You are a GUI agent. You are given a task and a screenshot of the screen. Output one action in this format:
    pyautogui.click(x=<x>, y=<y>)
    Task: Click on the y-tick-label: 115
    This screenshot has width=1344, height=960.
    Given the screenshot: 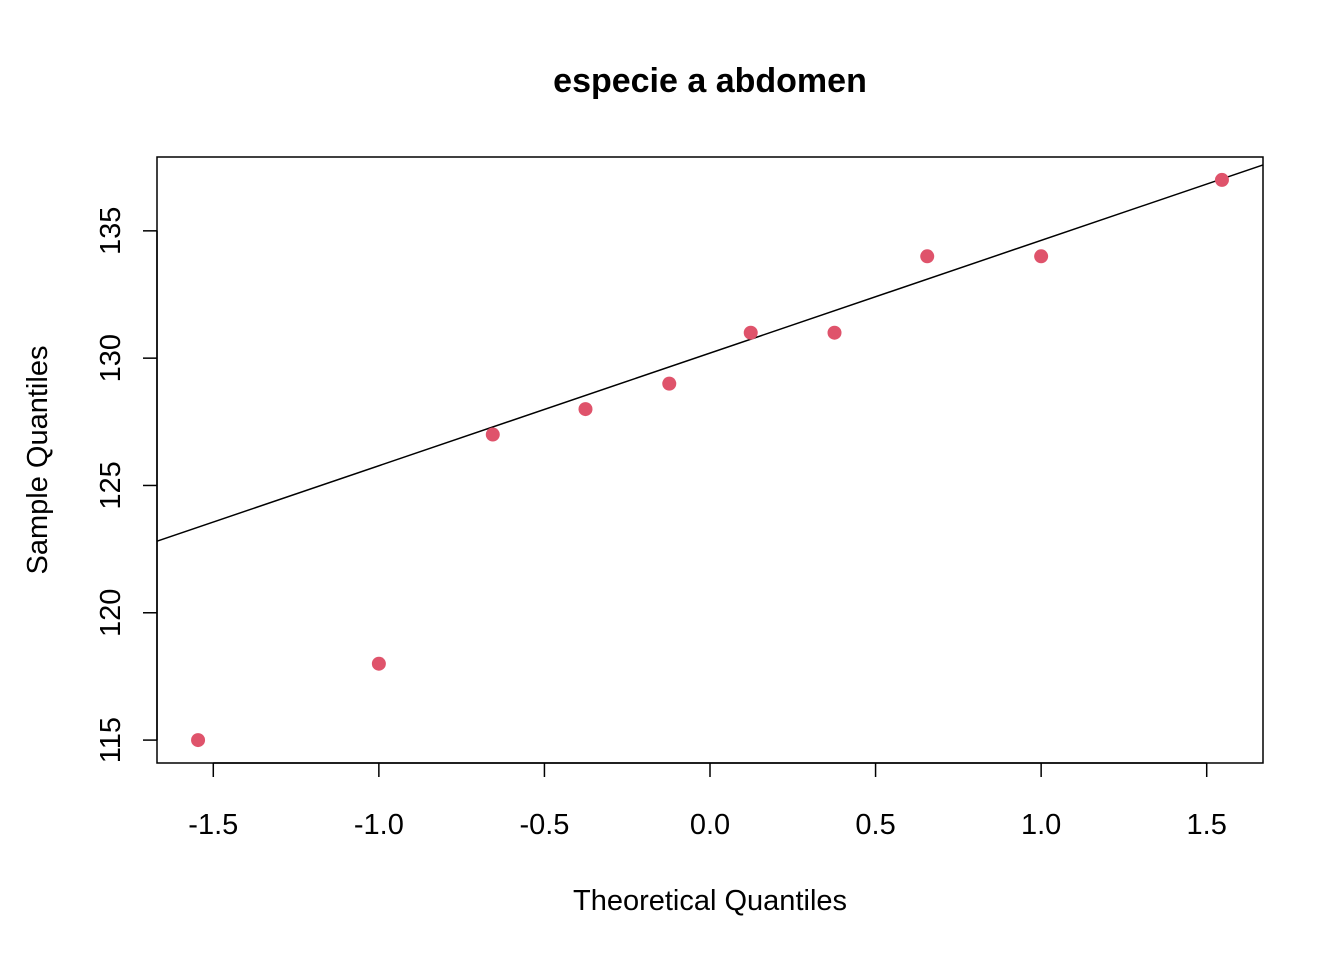 What is the action you would take?
    pyautogui.click(x=111, y=740)
    